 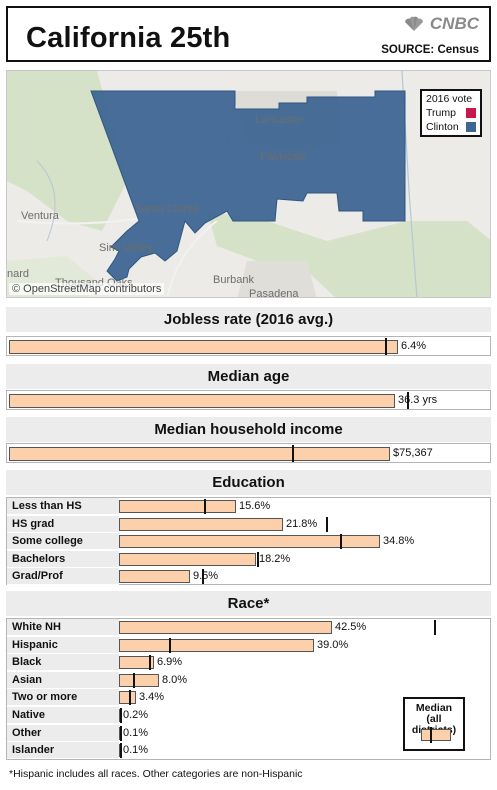 I want to click on education-row-label: HS grad, so click(x=63, y=524).